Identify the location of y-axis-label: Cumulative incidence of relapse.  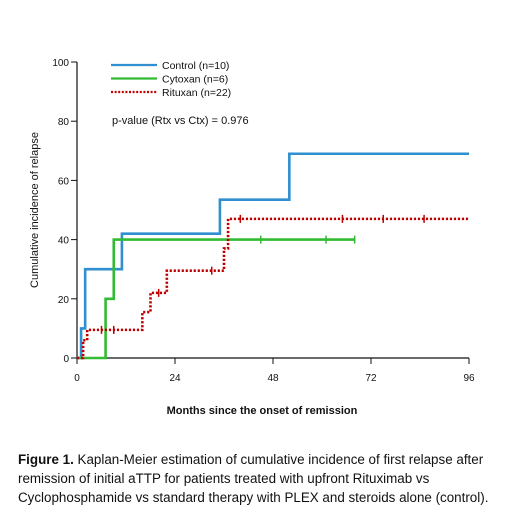
(35, 210).